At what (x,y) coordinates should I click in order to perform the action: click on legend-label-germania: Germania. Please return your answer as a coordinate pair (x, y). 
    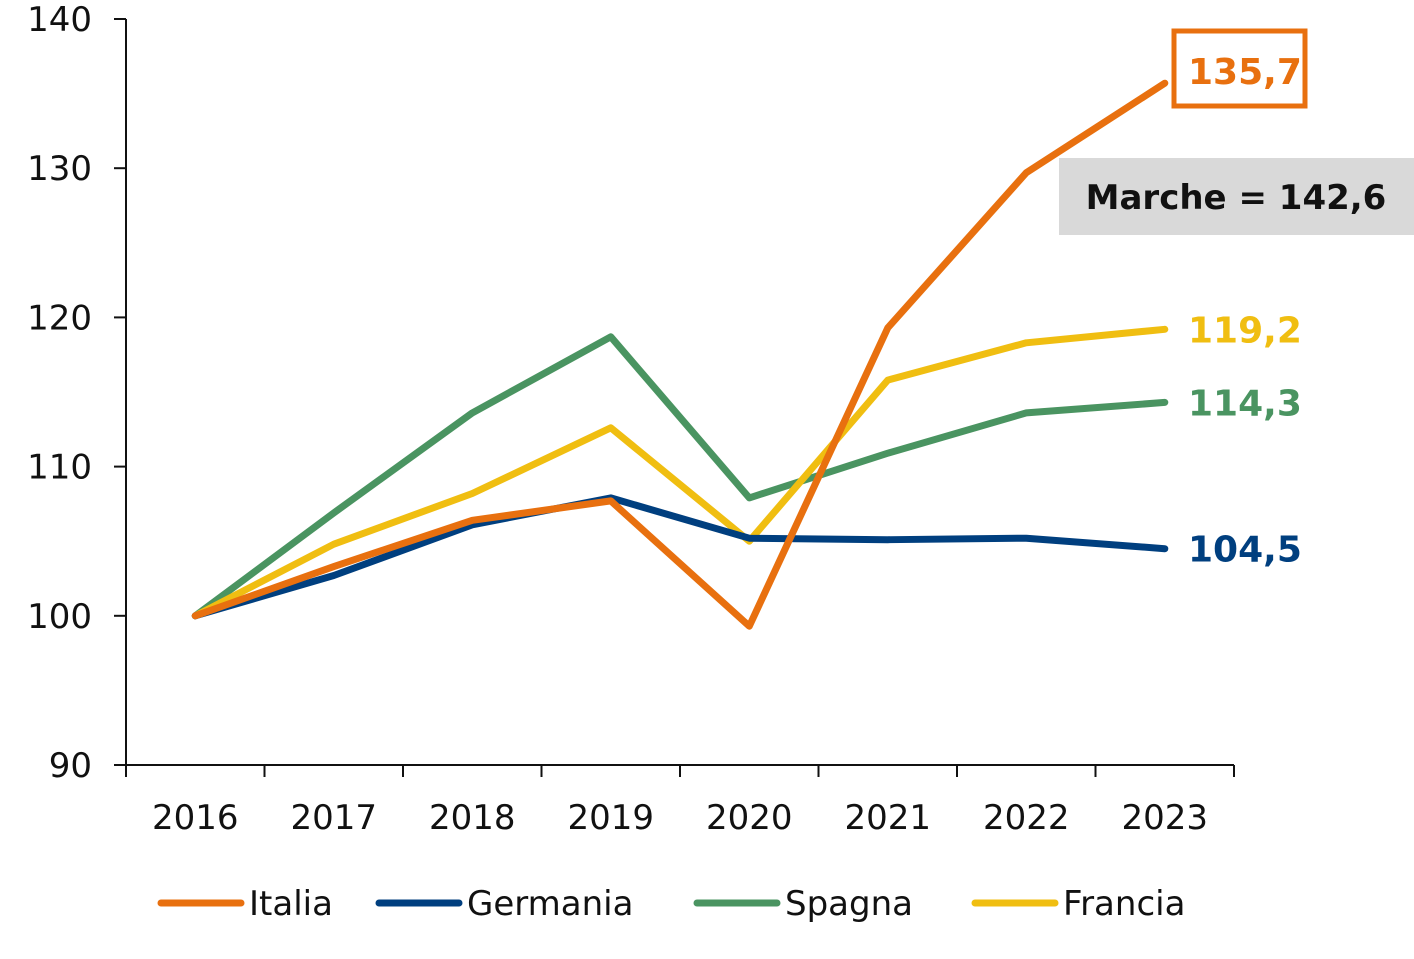
    Looking at the image, I should click on (550, 904).